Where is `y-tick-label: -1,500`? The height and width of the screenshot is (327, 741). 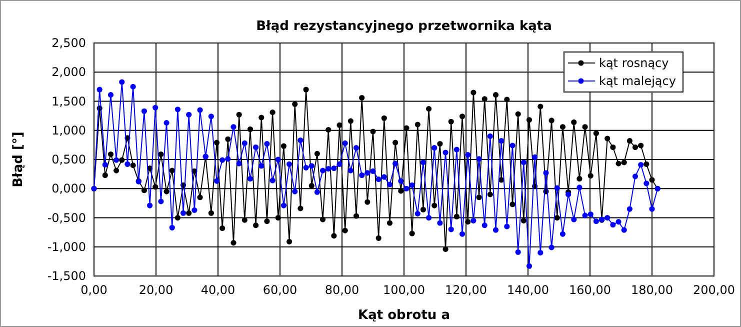
y-tick-label: -1,500 is located at coordinates (66, 276).